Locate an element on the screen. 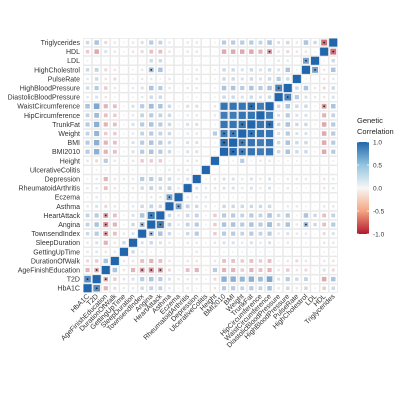 The width and height of the screenshot is (400, 400). legend: Genetic Correlation 1.00.50.0-0.5-1.0 is located at coordinates (375, 177).